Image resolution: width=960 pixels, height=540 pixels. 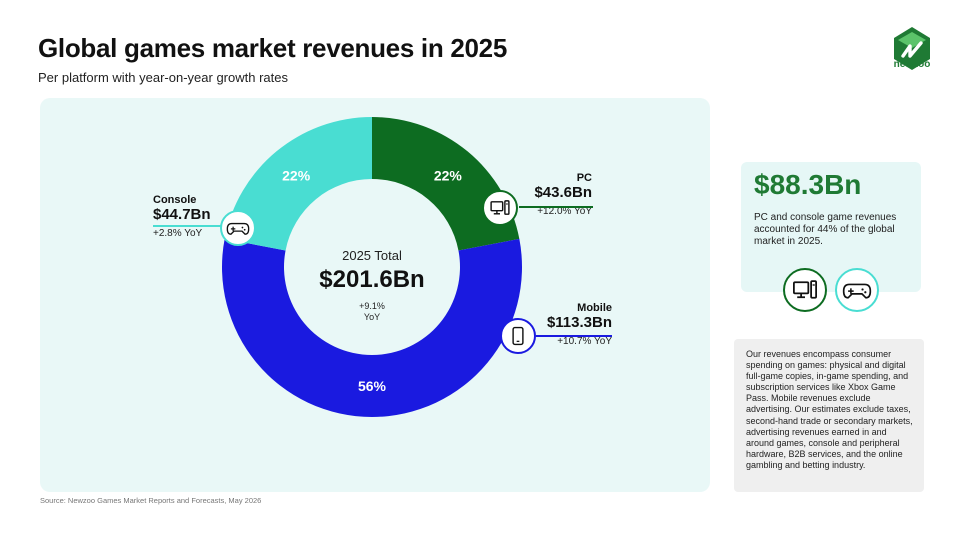 I want to click on slice-label-console: 22%, so click(x=296, y=175).